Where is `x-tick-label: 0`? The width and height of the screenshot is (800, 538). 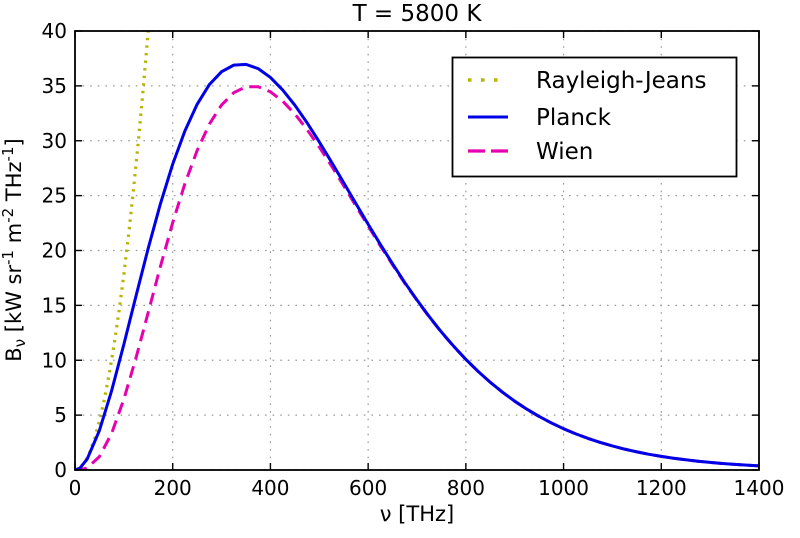 x-tick-label: 0 is located at coordinates (75, 488).